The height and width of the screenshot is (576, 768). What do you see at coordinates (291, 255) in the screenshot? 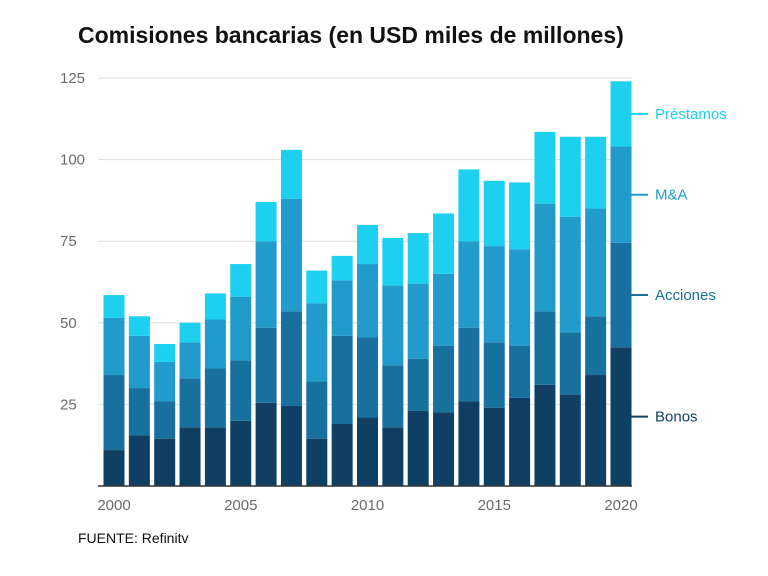
I see `bar-2007-m-a` at bounding box center [291, 255].